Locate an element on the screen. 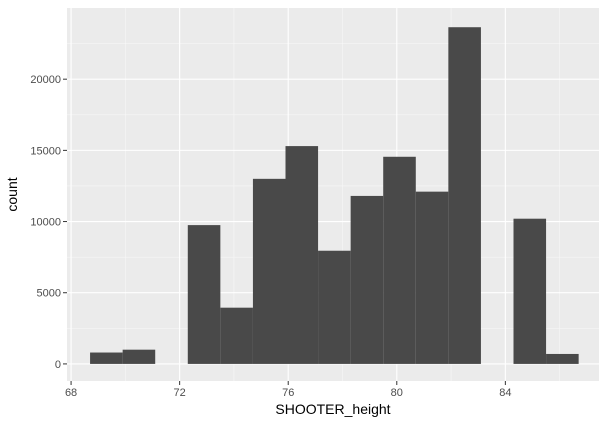  y-tick-label: 10000 is located at coordinates (45, 223).